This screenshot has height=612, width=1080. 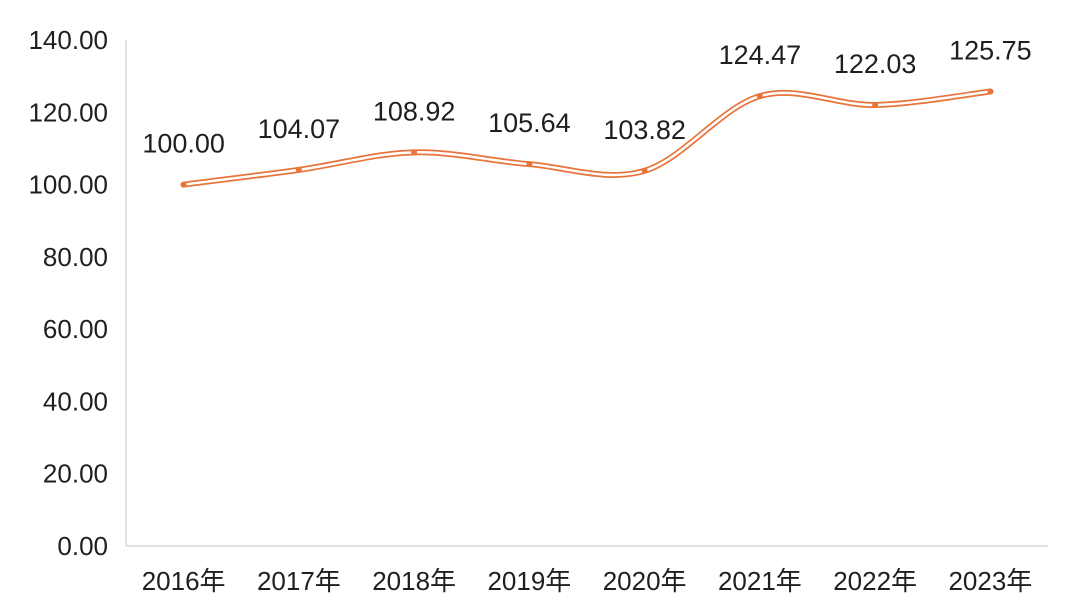 I want to click on data-label: 122.03, so click(x=875, y=64).